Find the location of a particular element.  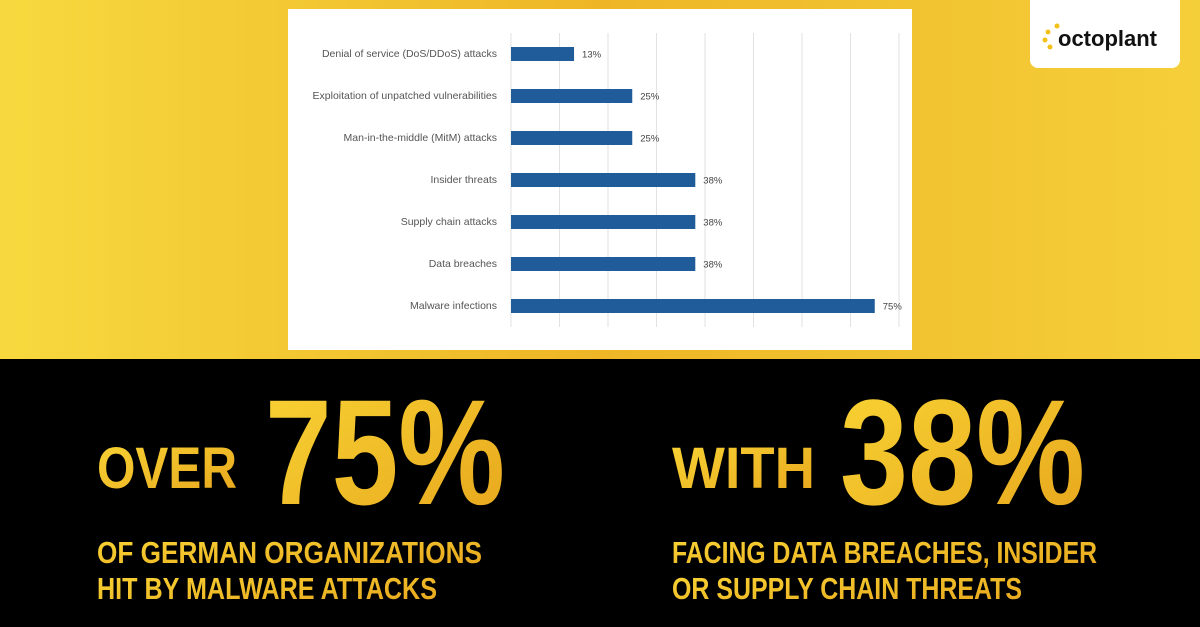

stat-line: HIT BY MALWARE ATTACKS is located at coordinates (267, 588).